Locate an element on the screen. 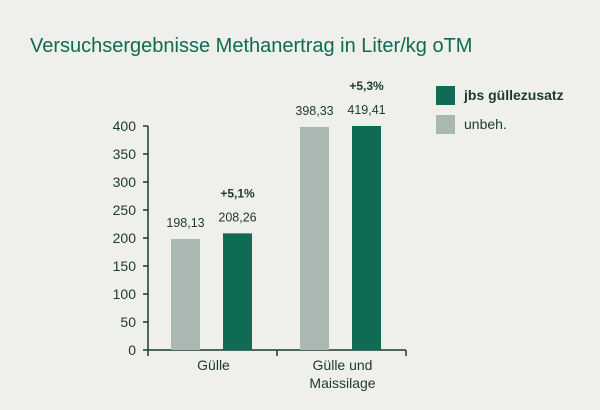  y-tick-label: 100 is located at coordinates (125, 294).